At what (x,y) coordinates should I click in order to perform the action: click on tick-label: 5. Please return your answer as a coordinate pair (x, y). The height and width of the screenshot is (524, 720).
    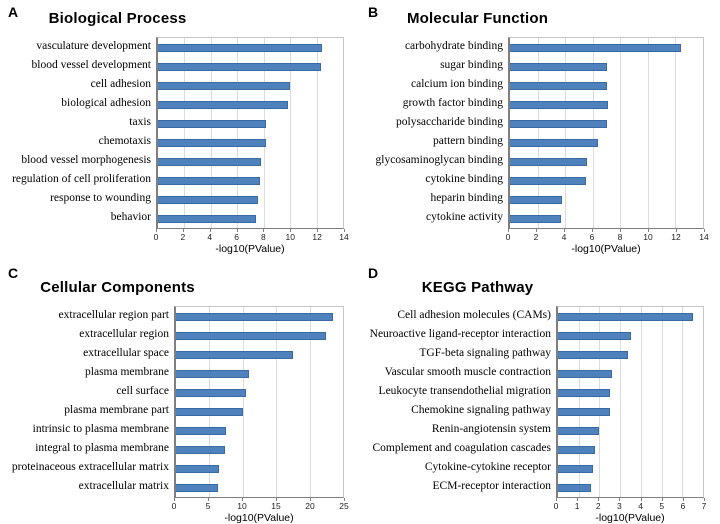
    Looking at the image, I should click on (208, 506).